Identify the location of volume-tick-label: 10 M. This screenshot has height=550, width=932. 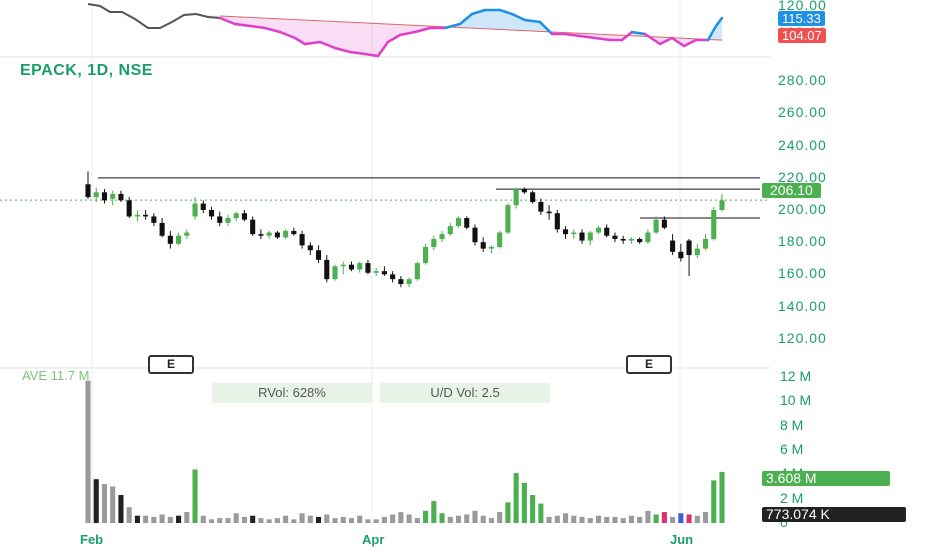
(796, 400).